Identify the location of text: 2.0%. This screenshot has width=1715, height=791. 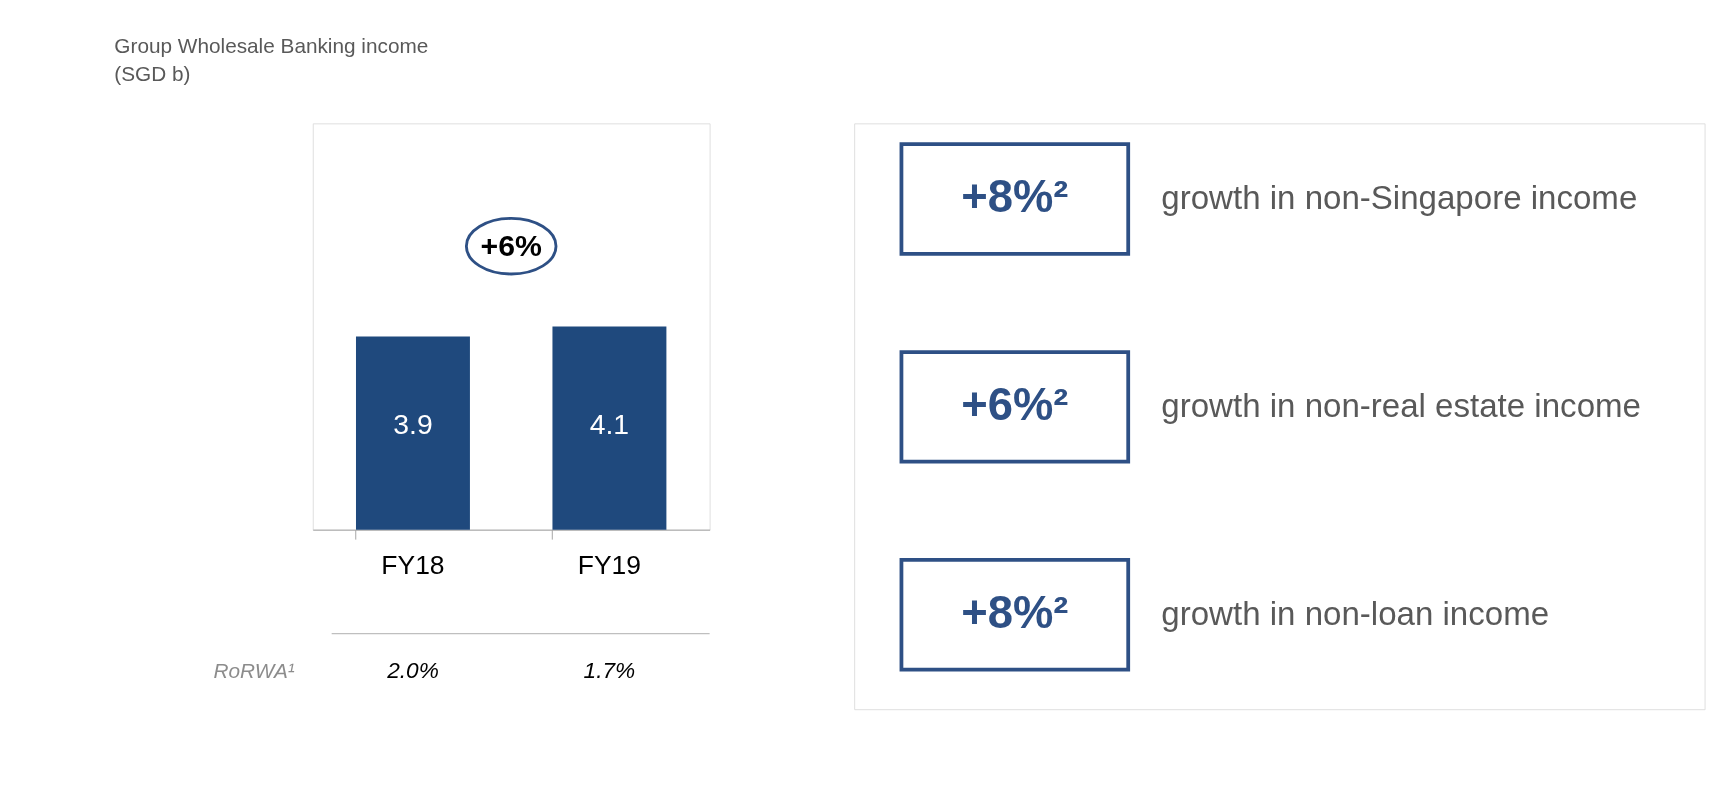
(412, 670).